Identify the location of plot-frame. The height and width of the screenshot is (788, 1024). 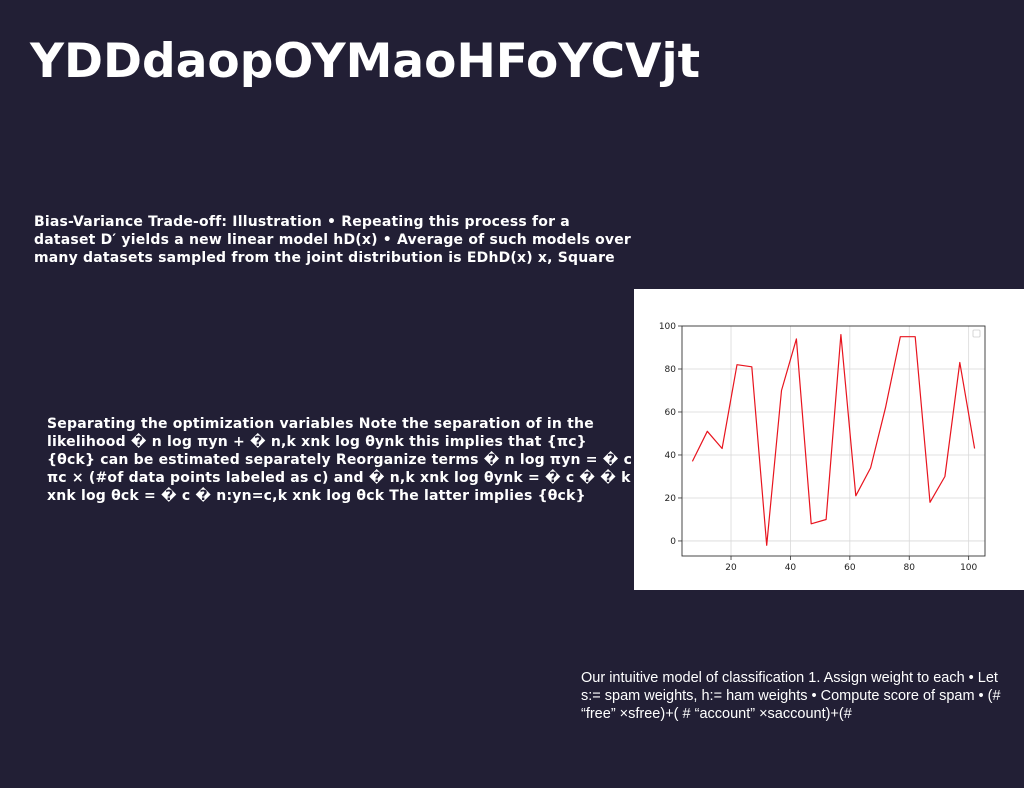
(833, 441).